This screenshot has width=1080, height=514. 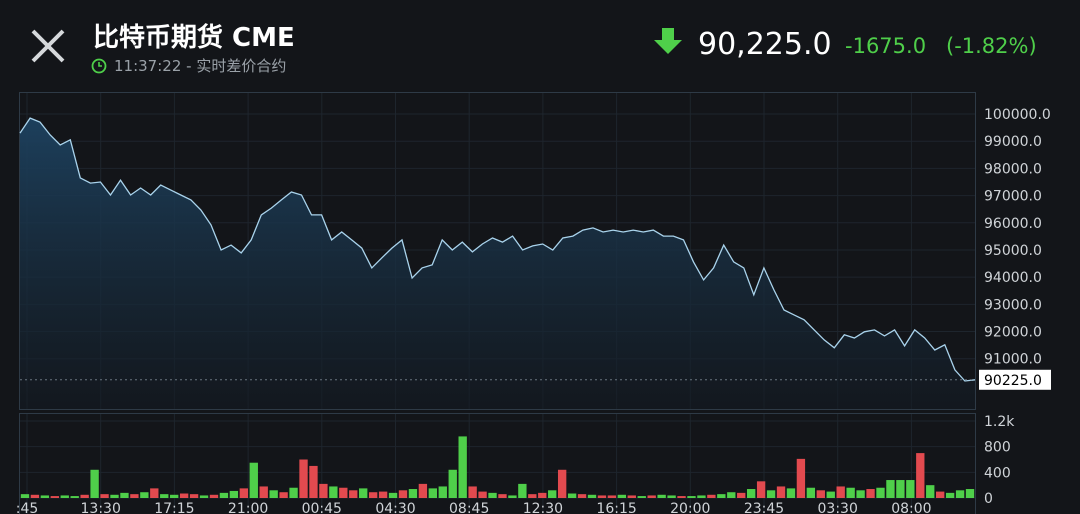 What do you see at coordinates (1013, 224) in the screenshot?
I see `y-tick-label: 96000.0` at bounding box center [1013, 224].